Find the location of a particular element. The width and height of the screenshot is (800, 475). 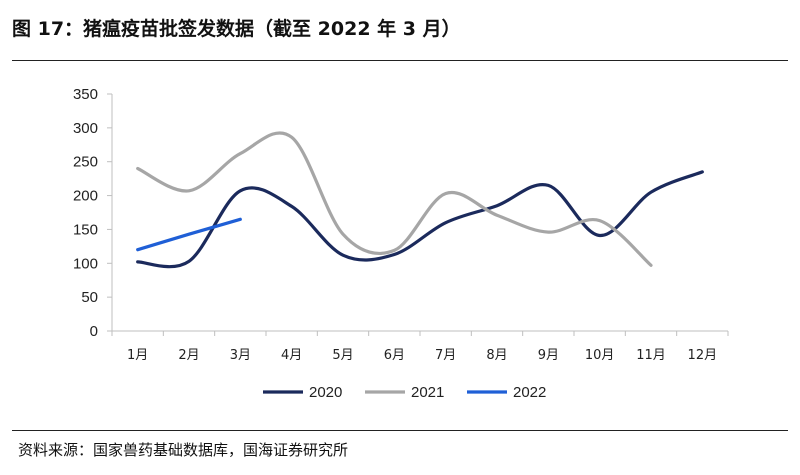

y-tick-label: 150 is located at coordinates (85, 229).